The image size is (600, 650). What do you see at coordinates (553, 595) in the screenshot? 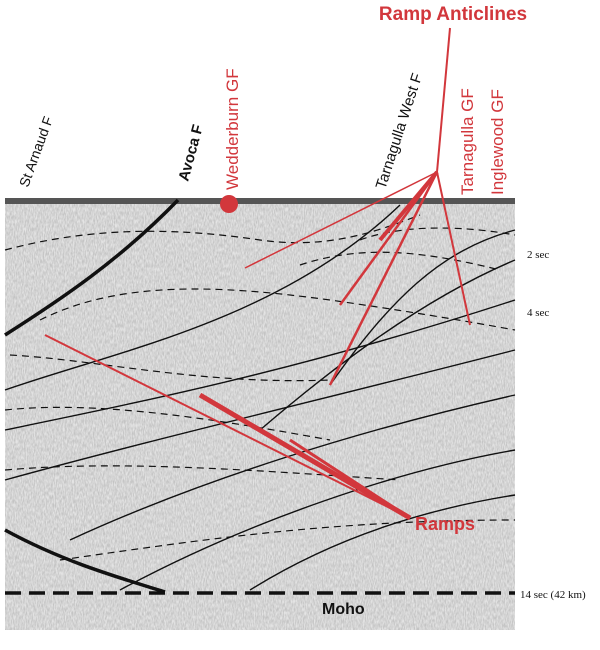
I see `time-label: 14 sec (42 km)` at bounding box center [553, 595].